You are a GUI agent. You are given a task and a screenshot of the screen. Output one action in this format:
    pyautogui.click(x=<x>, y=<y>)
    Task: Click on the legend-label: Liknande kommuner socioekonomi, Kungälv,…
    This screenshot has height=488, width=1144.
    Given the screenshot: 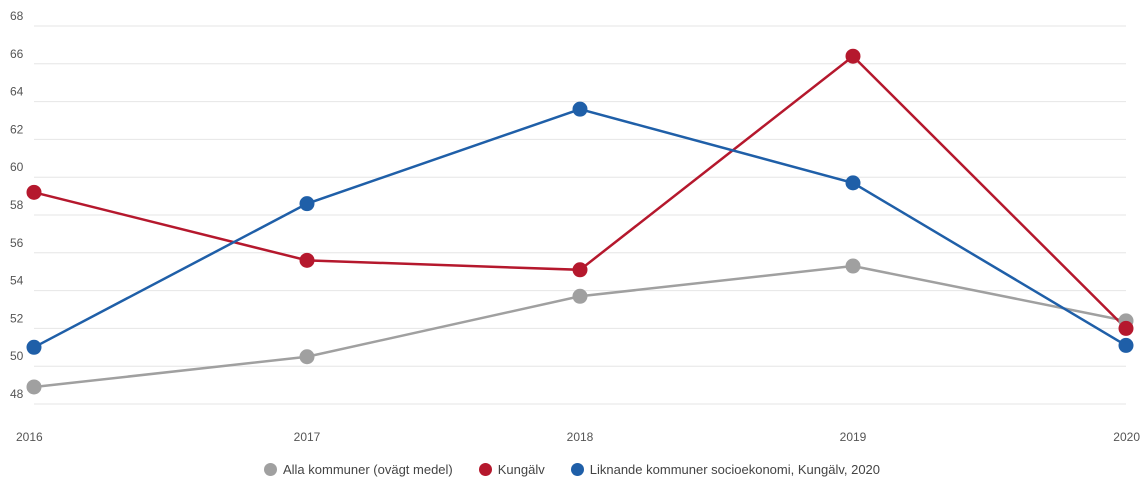 What is the action you would take?
    pyautogui.click(x=735, y=469)
    